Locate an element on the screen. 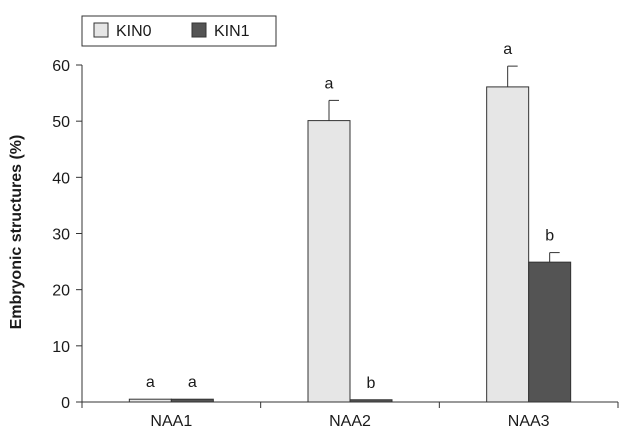 This screenshot has width=621, height=431. legend-label-kin0: KIN0 is located at coordinates (134, 31).